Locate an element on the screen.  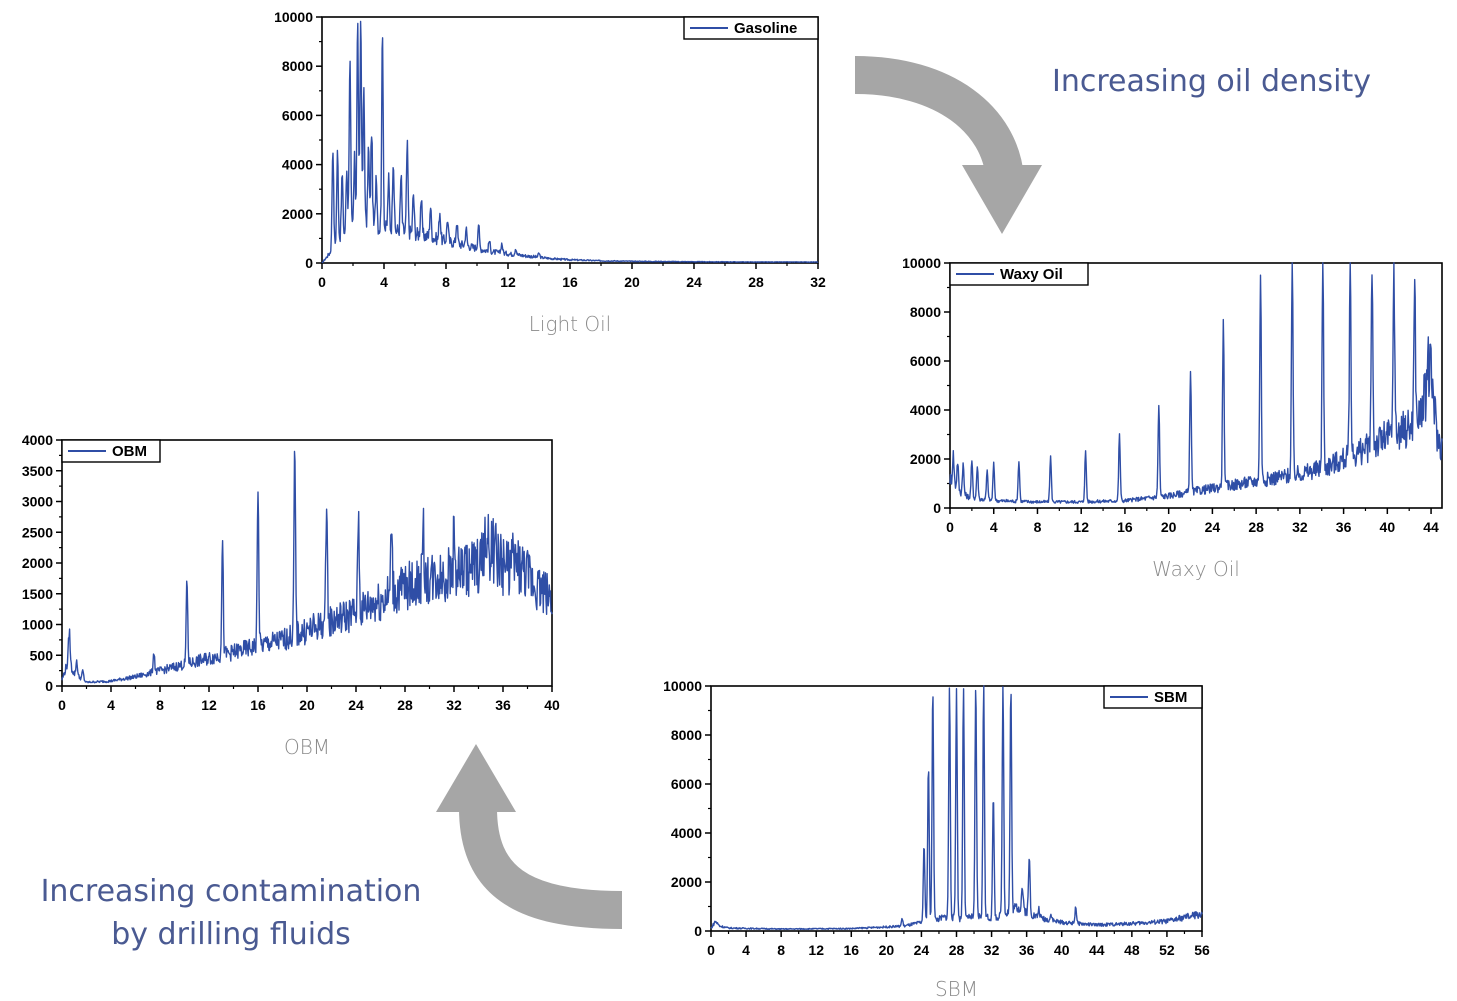
legend-label: SBM is located at coordinates (1170, 697).